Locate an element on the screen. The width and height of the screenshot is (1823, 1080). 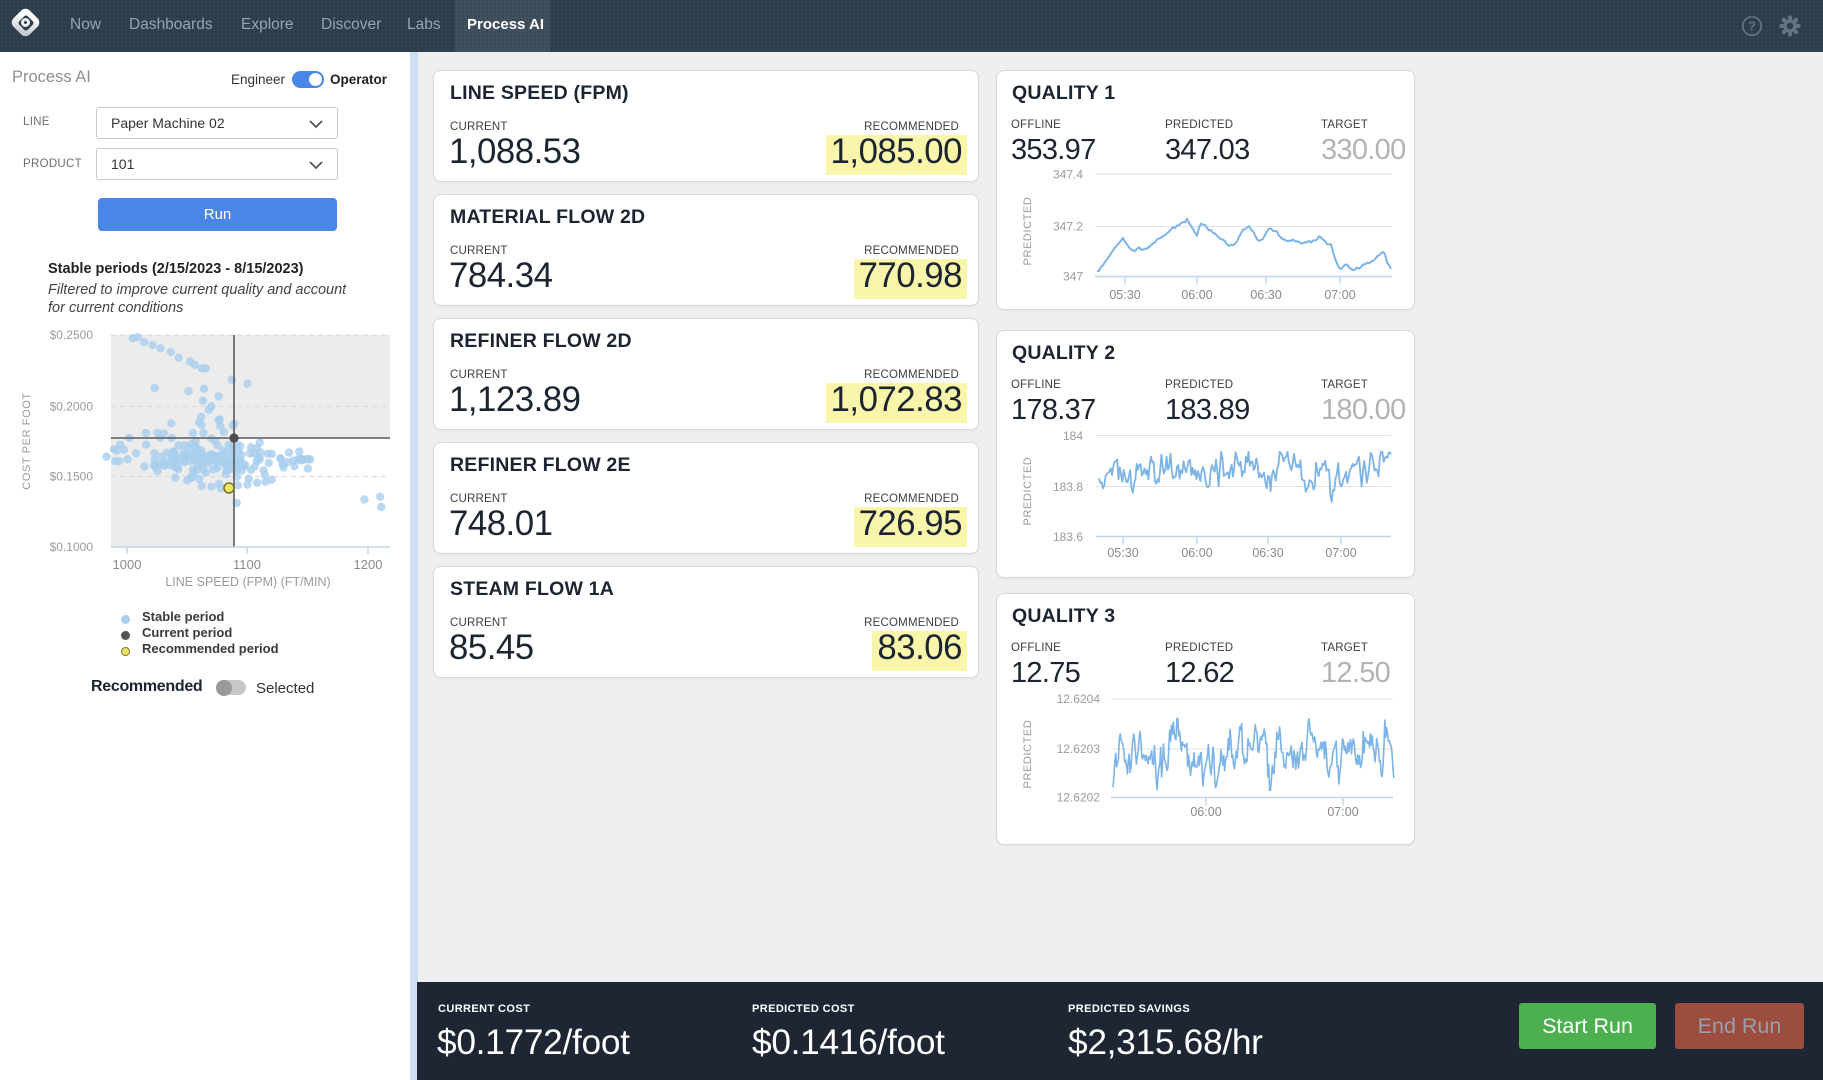
svg-text: $0.1000 is located at coordinates (72, 547).